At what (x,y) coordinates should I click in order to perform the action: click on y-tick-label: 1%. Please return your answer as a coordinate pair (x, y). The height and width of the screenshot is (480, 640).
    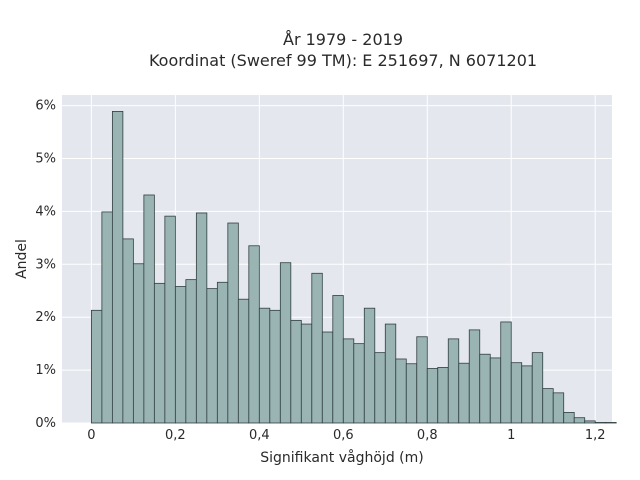
    Looking at the image, I should click on (45, 370).